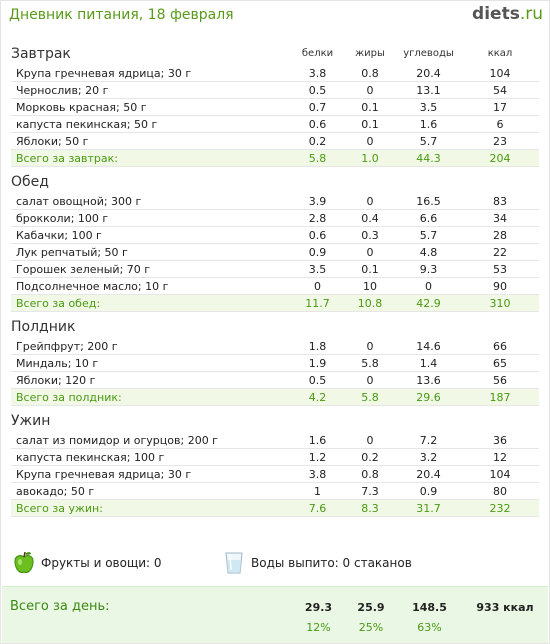  What do you see at coordinates (429, 607) in the screenshot?
I see `day-carbs: 148.5` at bounding box center [429, 607].